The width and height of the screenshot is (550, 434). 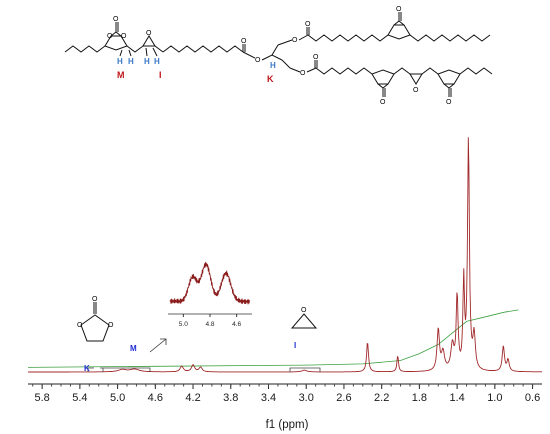 What do you see at coordinates (85, 49) in the screenshot?
I see `left-alkyl-chain` at bounding box center [85, 49].